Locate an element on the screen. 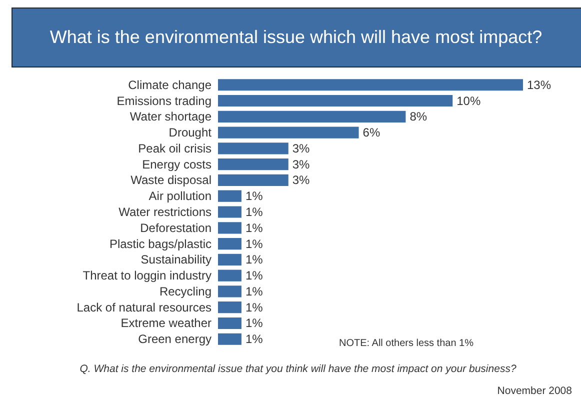  y-tick-label: Water shortage is located at coordinates (171, 117).